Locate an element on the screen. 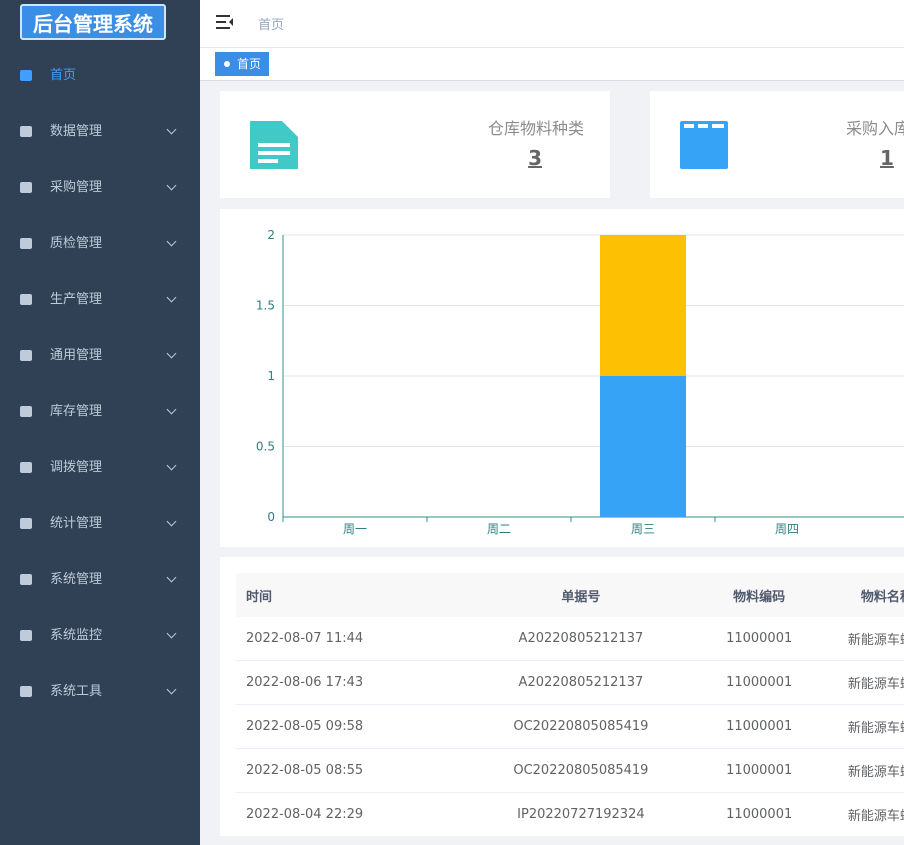 The image size is (904, 845). menu-text: 数据管理 is located at coordinates (76, 131).